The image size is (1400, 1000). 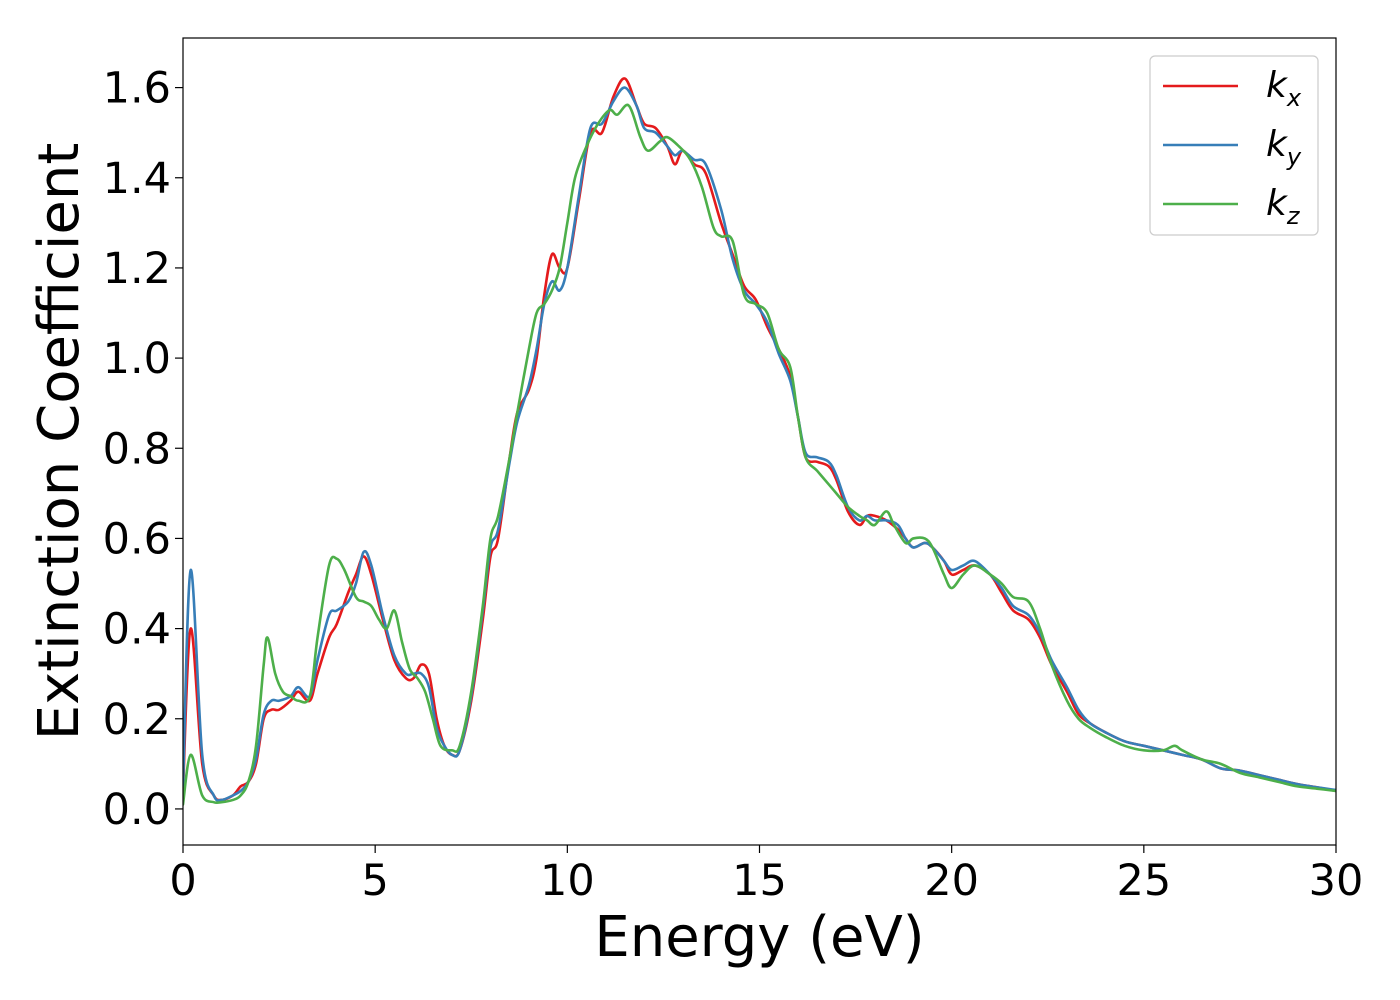 I want to click on x-axis-label: Energy (eV), so click(x=759, y=937).